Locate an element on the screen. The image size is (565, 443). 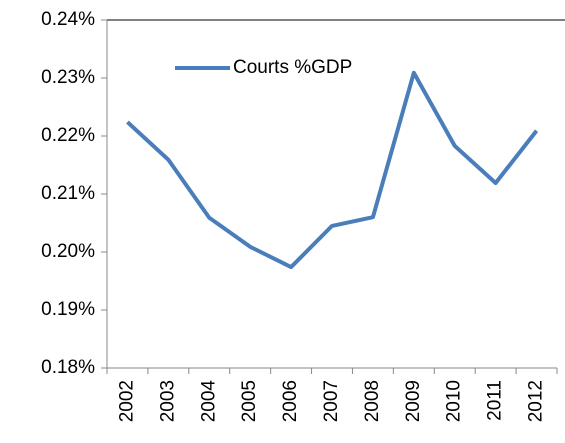
y-tick-label: 0.20% is located at coordinates (68, 251).